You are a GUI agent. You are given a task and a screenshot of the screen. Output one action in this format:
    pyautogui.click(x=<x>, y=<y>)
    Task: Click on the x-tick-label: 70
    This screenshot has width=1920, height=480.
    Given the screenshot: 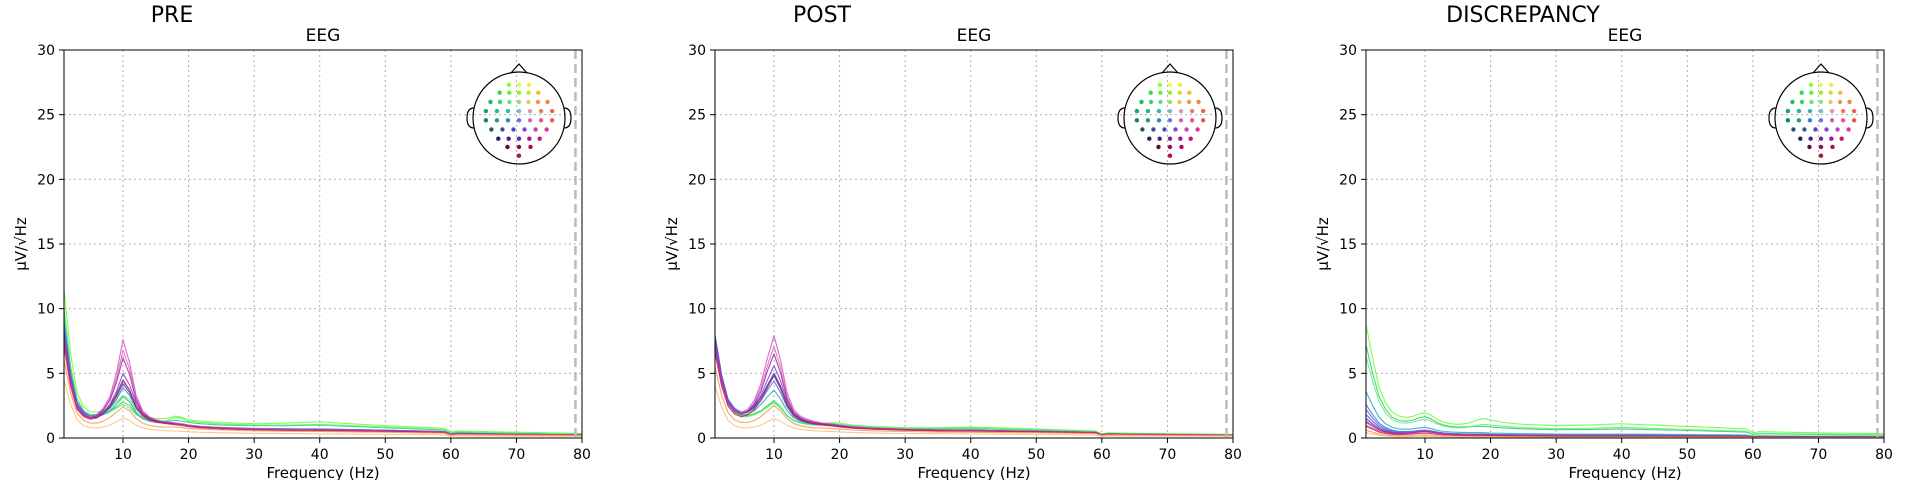 What is the action you would take?
    pyautogui.click(x=517, y=455)
    